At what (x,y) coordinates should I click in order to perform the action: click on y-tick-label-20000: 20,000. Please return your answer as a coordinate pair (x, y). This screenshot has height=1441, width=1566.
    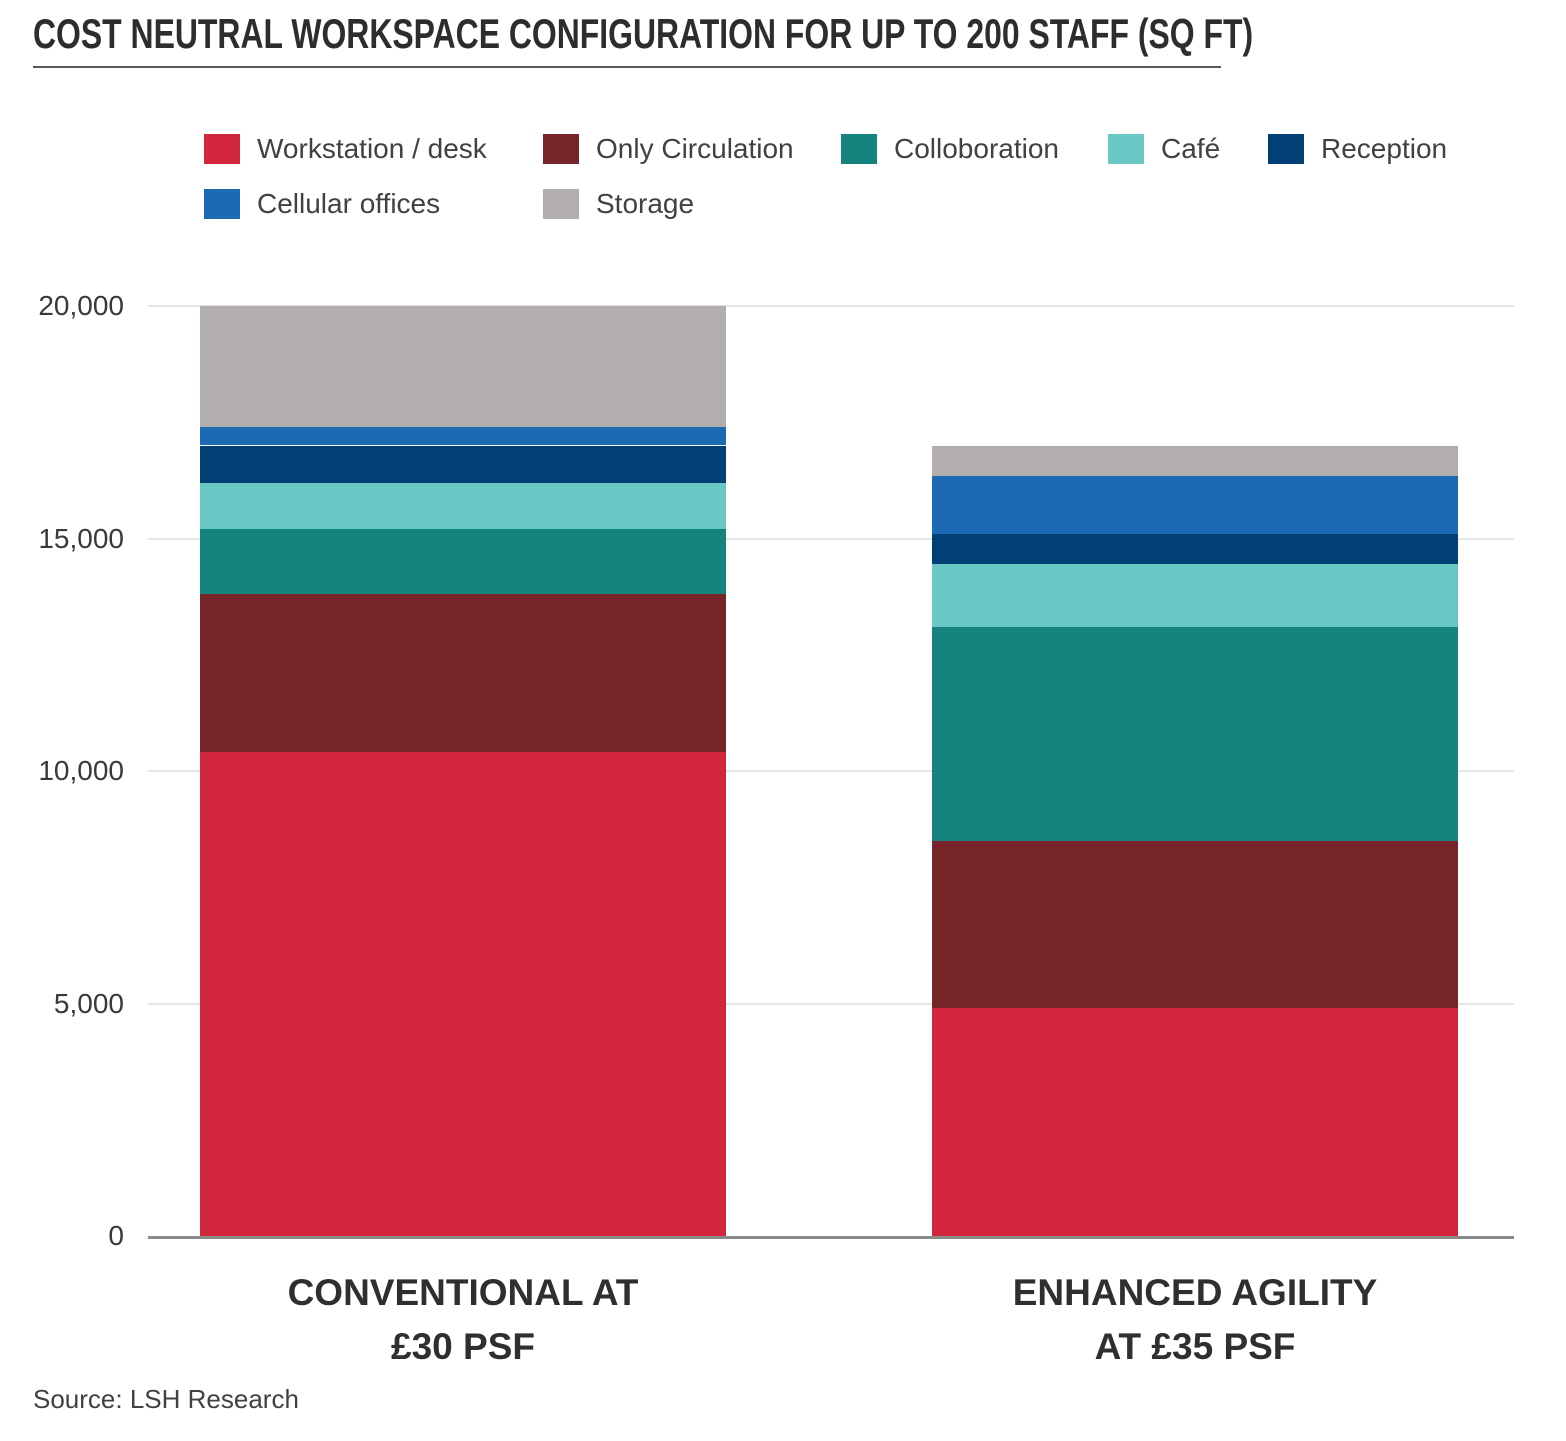
    Looking at the image, I should click on (81, 305).